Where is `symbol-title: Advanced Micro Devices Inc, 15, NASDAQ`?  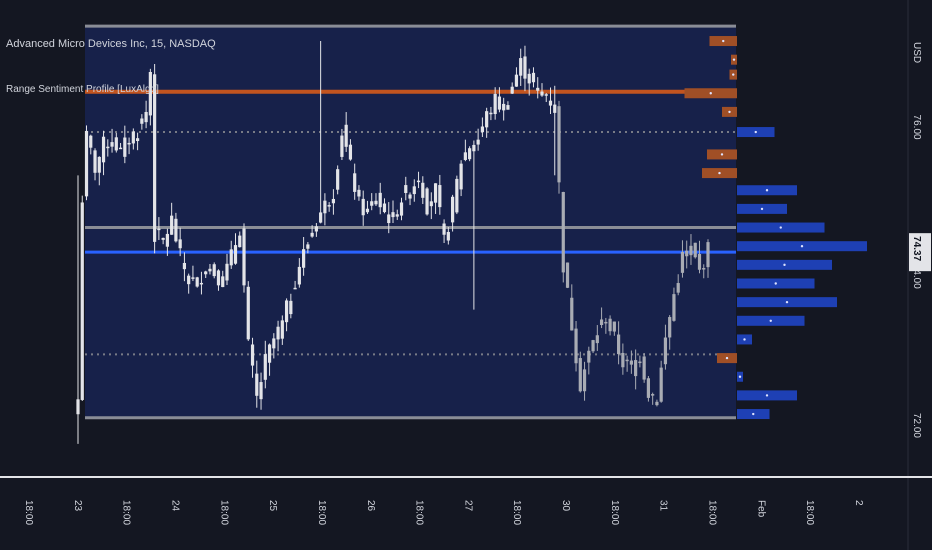
symbol-title: Advanced Micro Devices Inc, 15, NASDAQ is located at coordinates (111, 44).